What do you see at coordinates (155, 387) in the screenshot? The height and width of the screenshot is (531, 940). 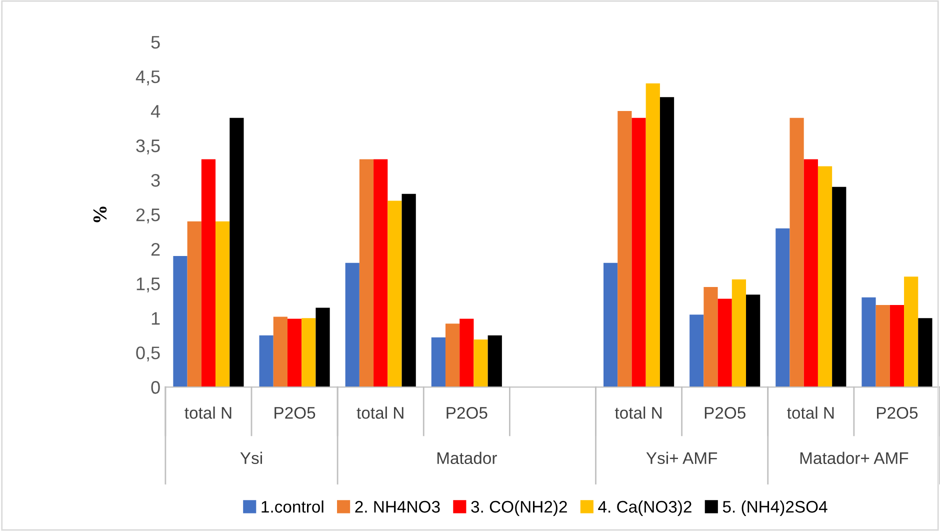 I see `y-tick-label: 0` at bounding box center [155, 387].